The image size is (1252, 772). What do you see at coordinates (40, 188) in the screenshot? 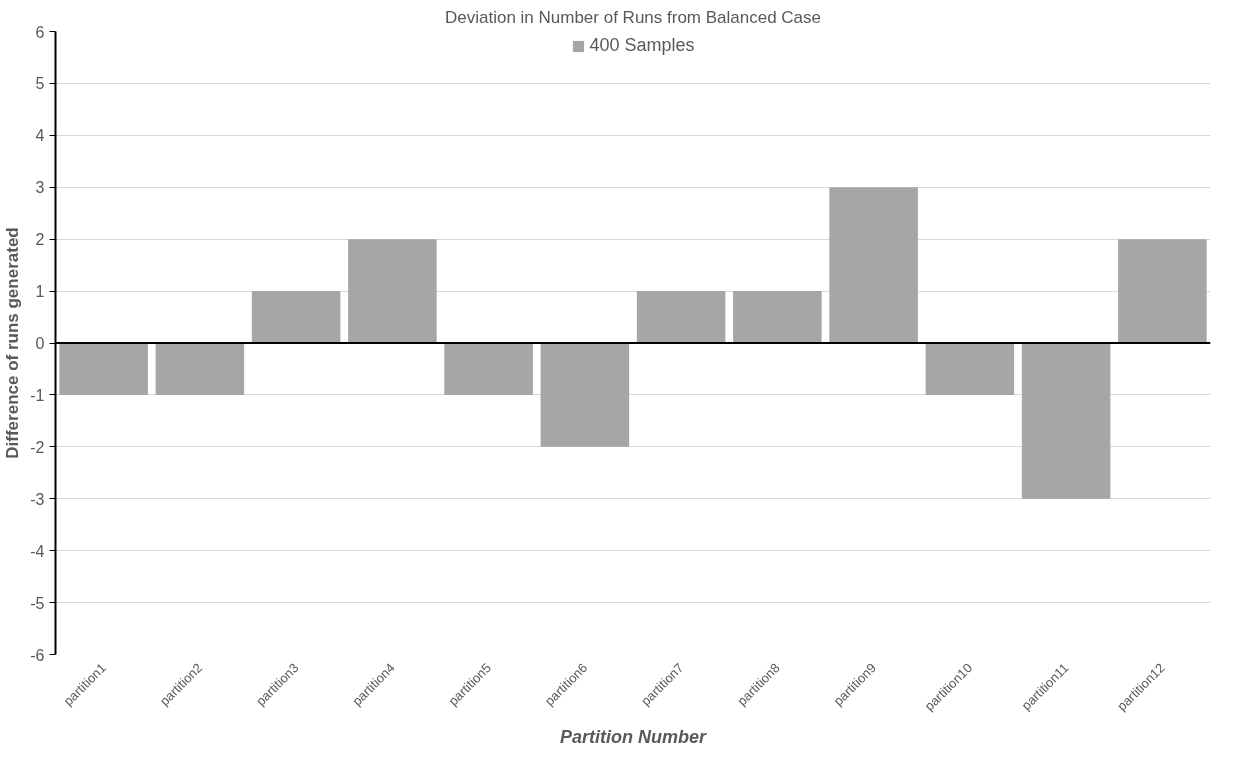
I see `y-tick-label: 3` at bounding box center [40, 188].